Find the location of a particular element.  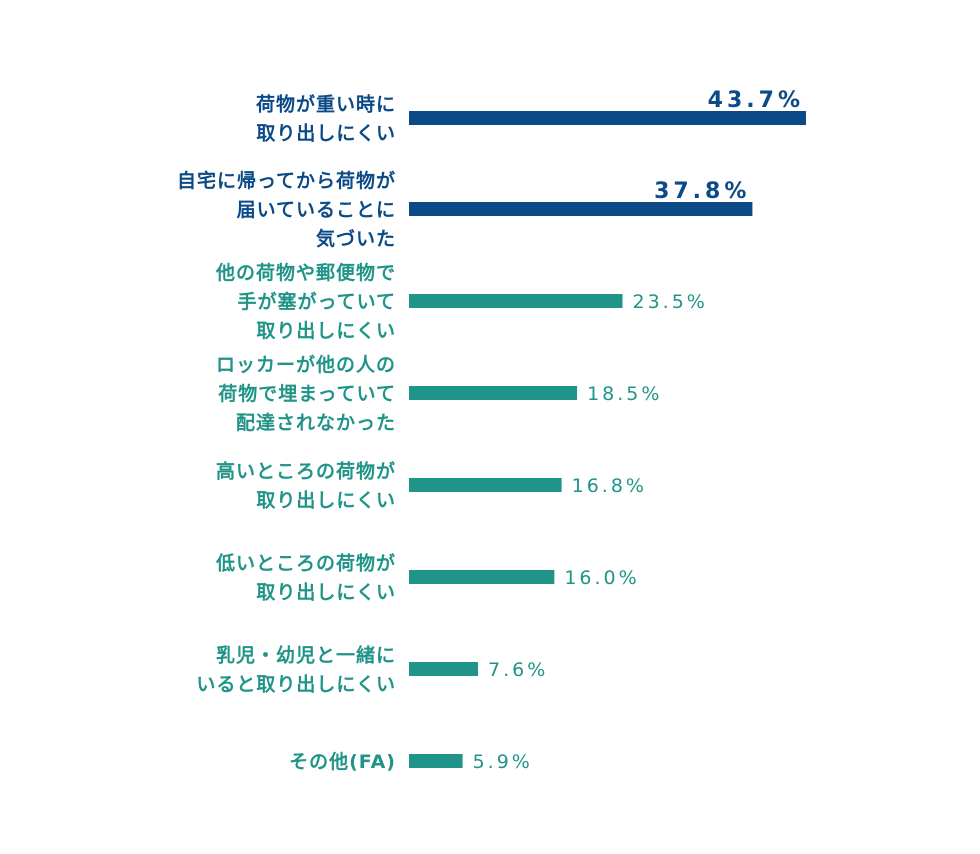

category-label-line: 高いところの荷物が is located at coordinates (306, 471).